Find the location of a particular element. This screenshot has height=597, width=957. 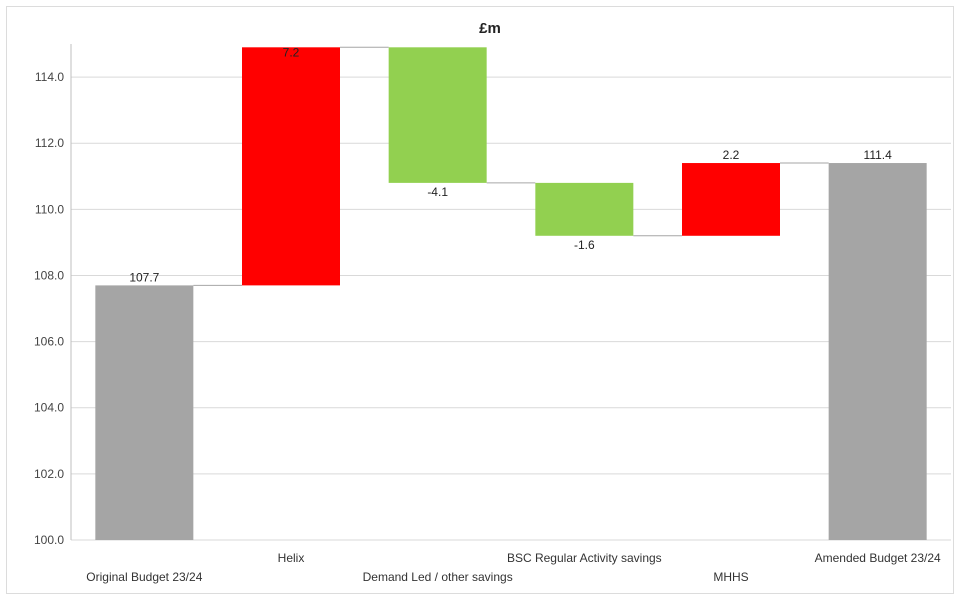

data-label: 111.4 is located at coordinates (878, 155).